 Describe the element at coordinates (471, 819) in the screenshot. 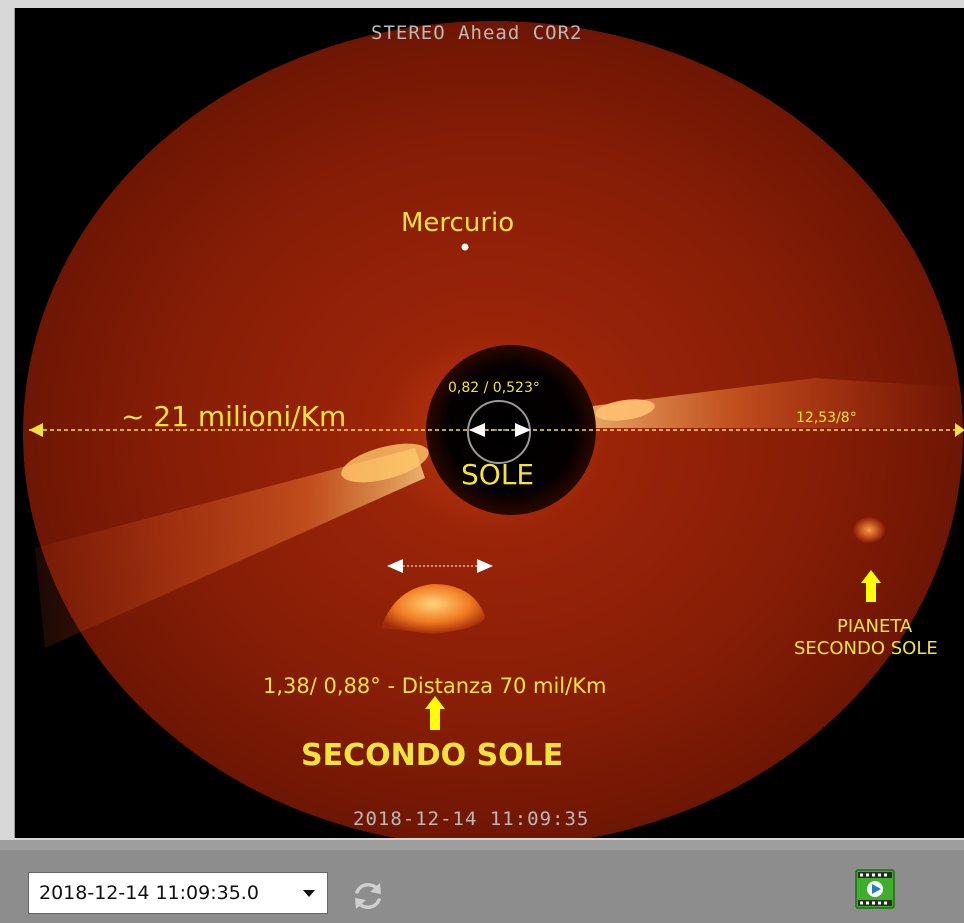

I see `timestamp-label: 2018-12-14 11:09:35` at that location.